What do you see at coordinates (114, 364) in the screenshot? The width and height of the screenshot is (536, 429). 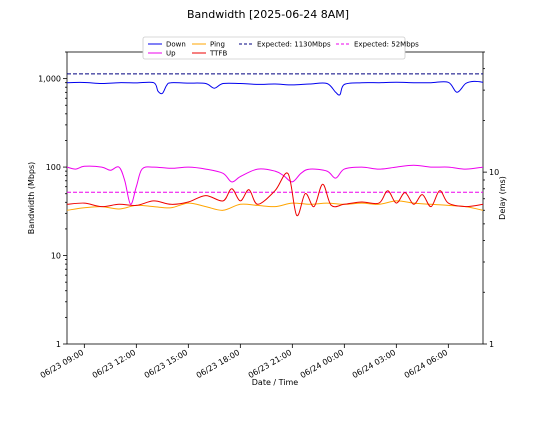 I see `x-tick-label: 06/23 12:00` at bounding box center [114, 364].